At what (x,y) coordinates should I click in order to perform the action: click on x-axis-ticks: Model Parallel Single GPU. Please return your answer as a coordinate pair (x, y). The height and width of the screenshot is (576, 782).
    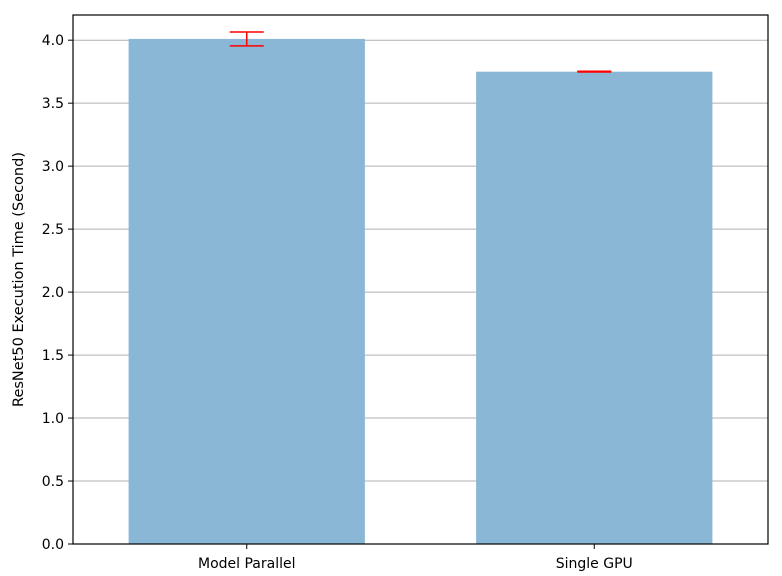
    Looking at the image, I should click on (415, 558).